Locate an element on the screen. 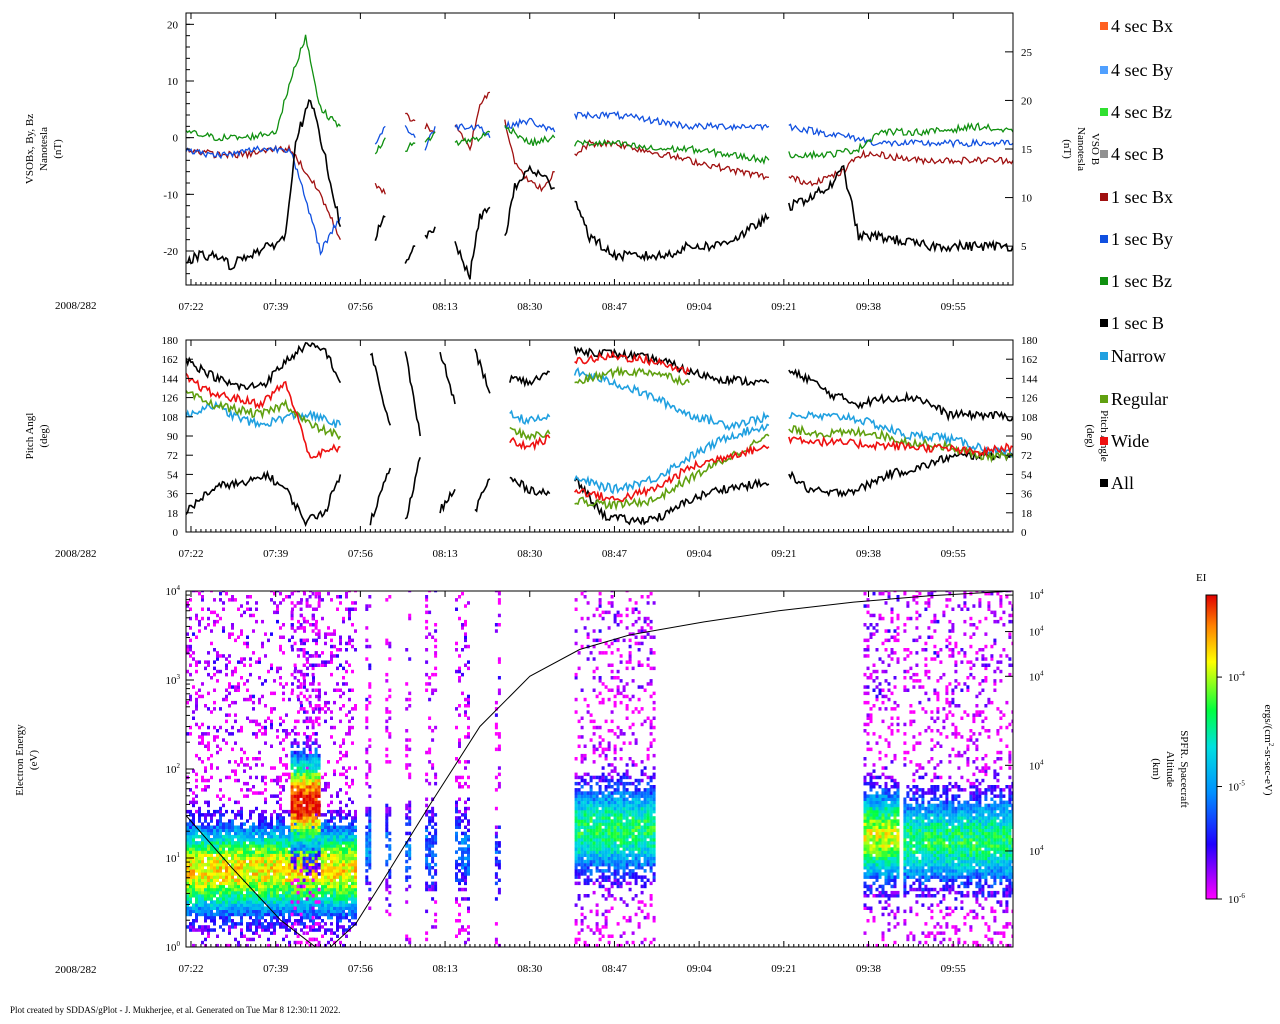 Image resolution: width=1280 pixels, height=1024 pixels. mag-y-label-line: VSOBx, By, Bz is located at coordinates (30, 149).